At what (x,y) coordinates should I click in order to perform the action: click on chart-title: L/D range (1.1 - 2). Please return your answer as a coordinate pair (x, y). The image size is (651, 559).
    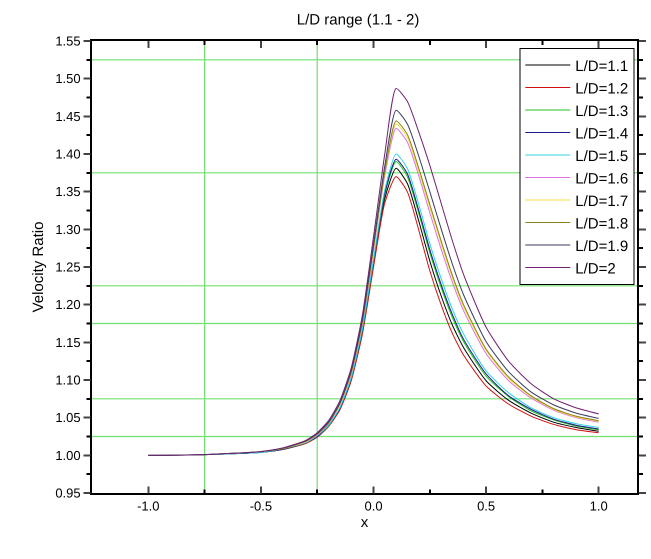
    Looking at the image, I should click on (358, 19).